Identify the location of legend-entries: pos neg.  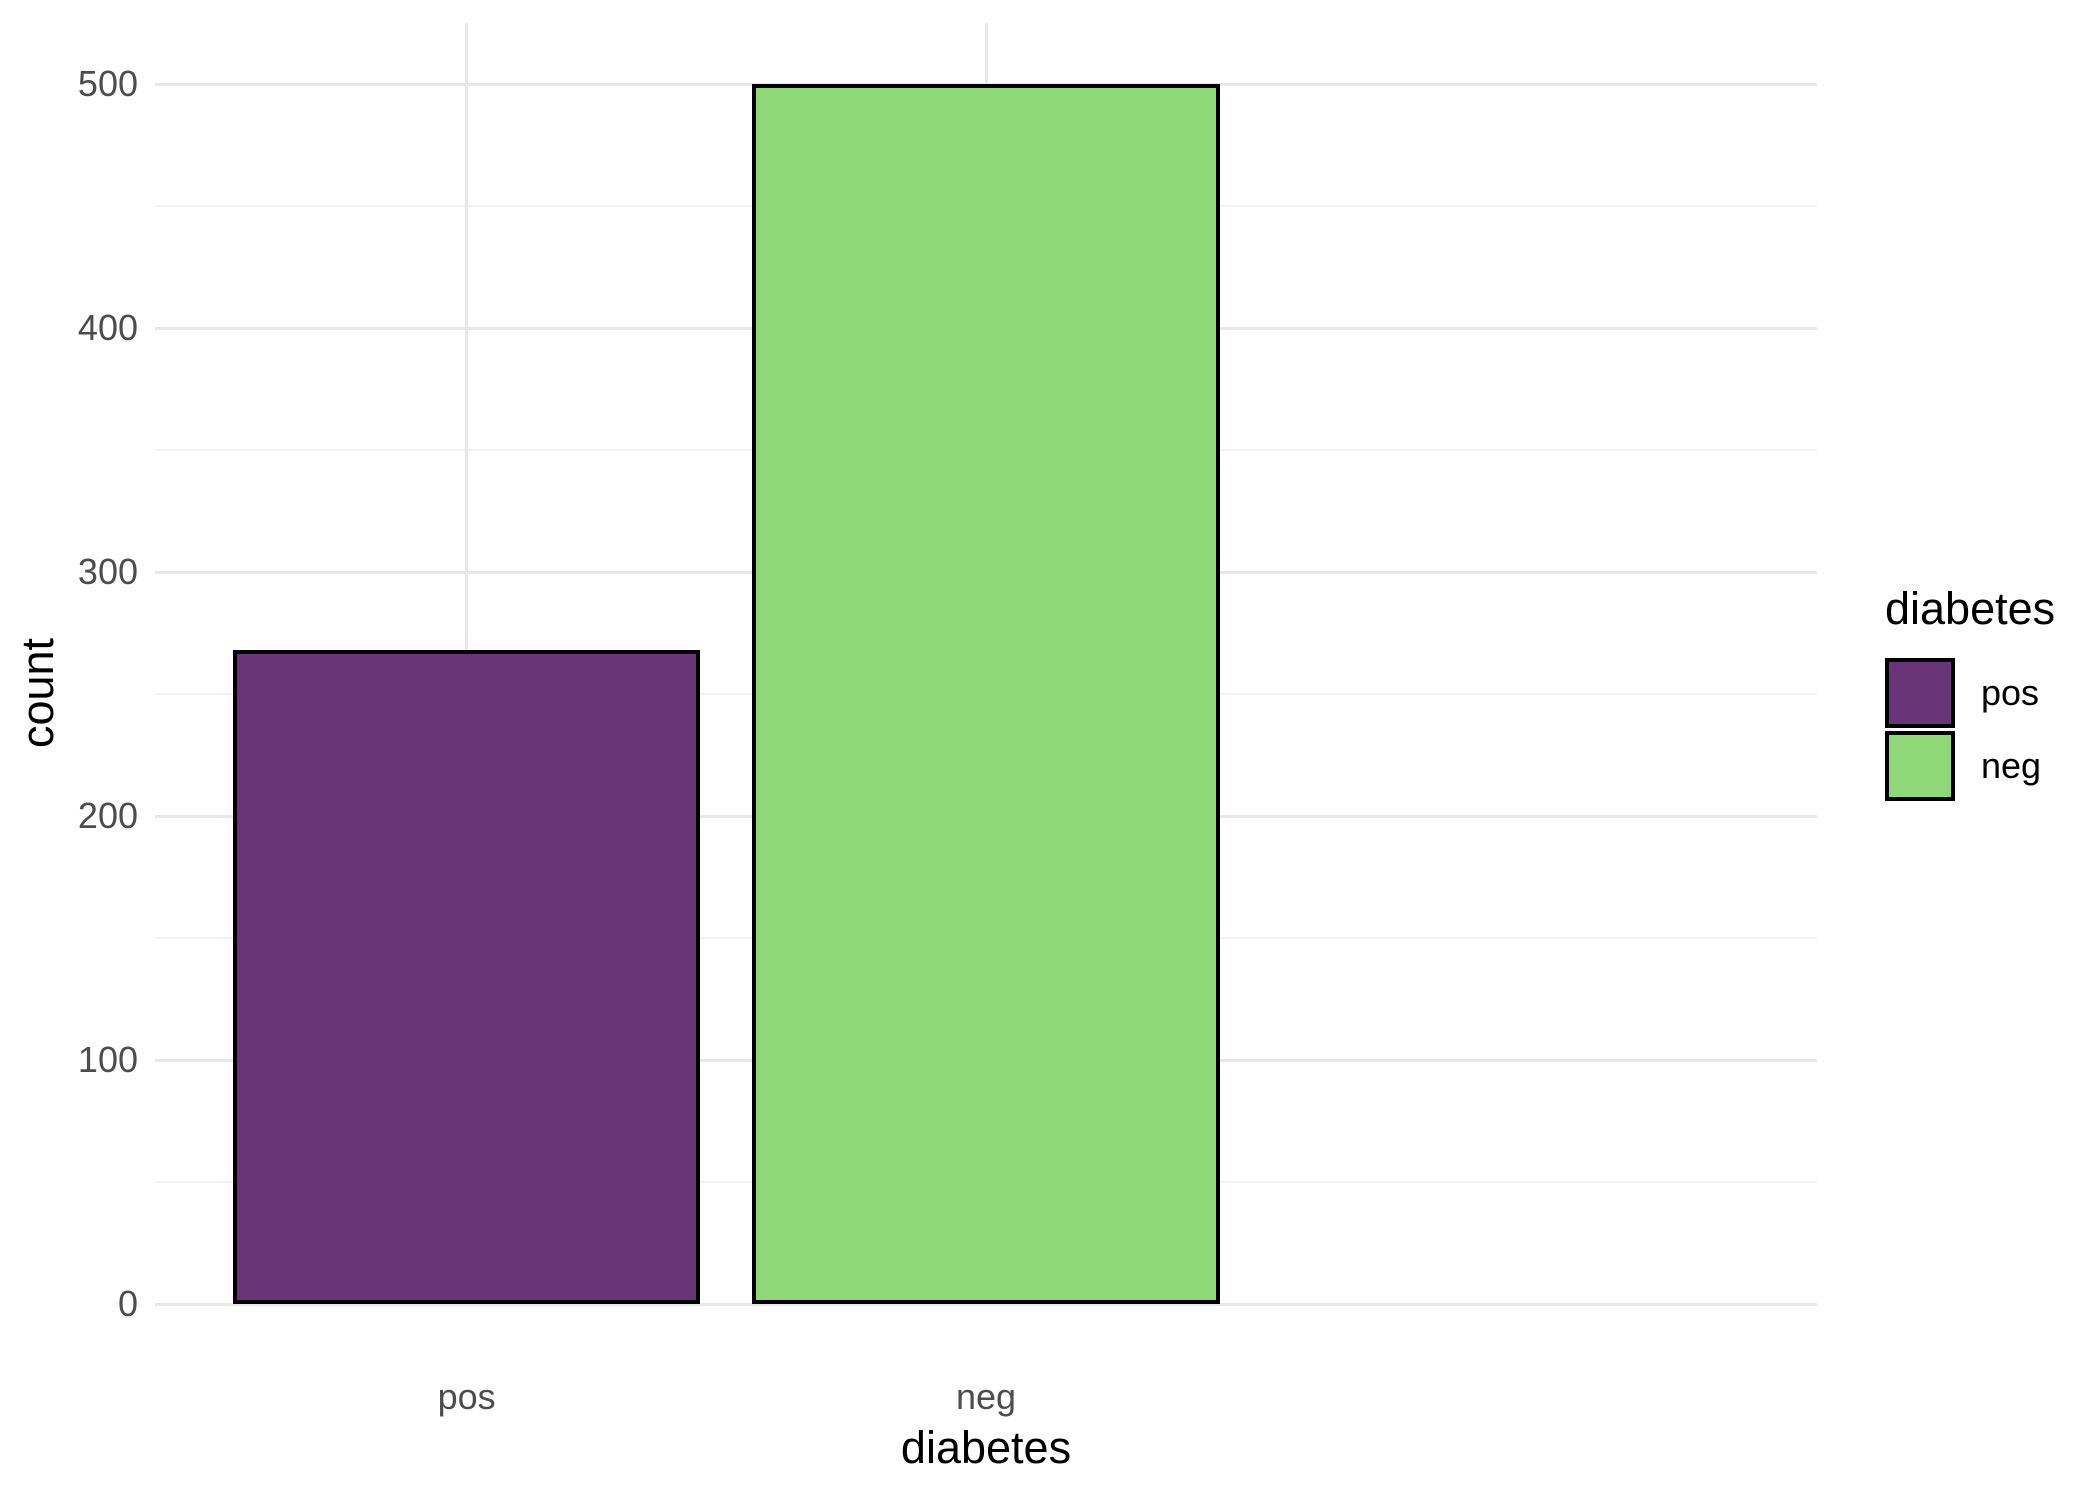
(1992, 729).